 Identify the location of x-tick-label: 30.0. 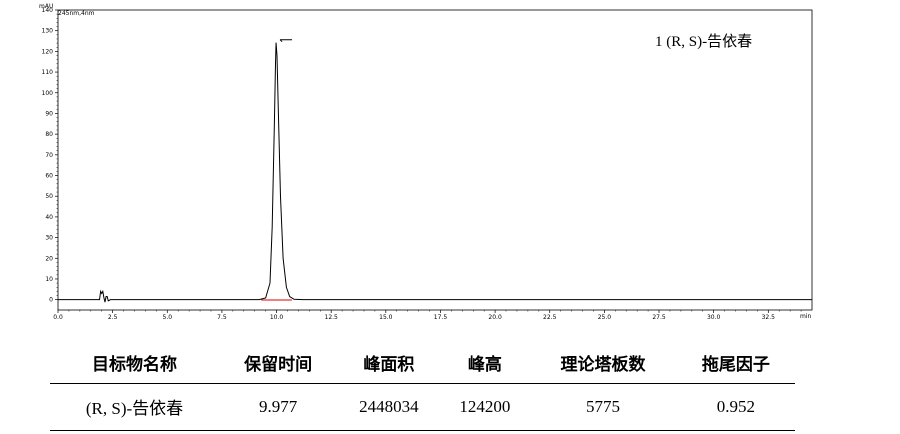
(714, 317).